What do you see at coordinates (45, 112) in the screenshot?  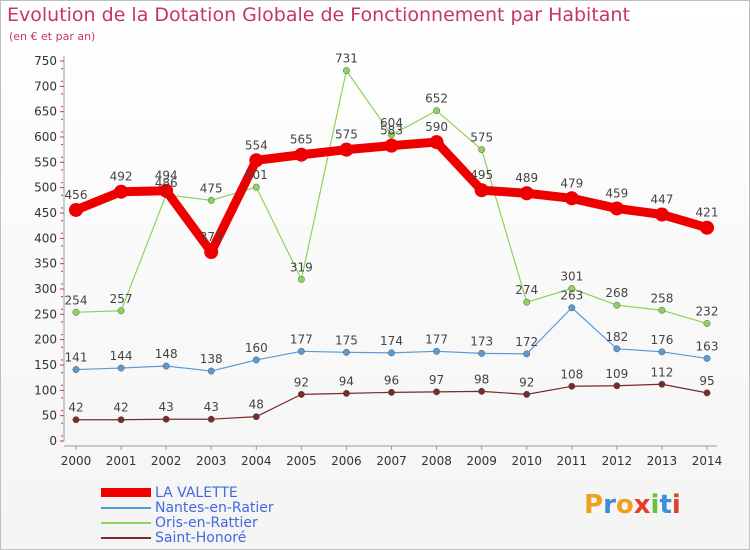 I see `y-tick-label: 650` at bounding box center [45, 112].